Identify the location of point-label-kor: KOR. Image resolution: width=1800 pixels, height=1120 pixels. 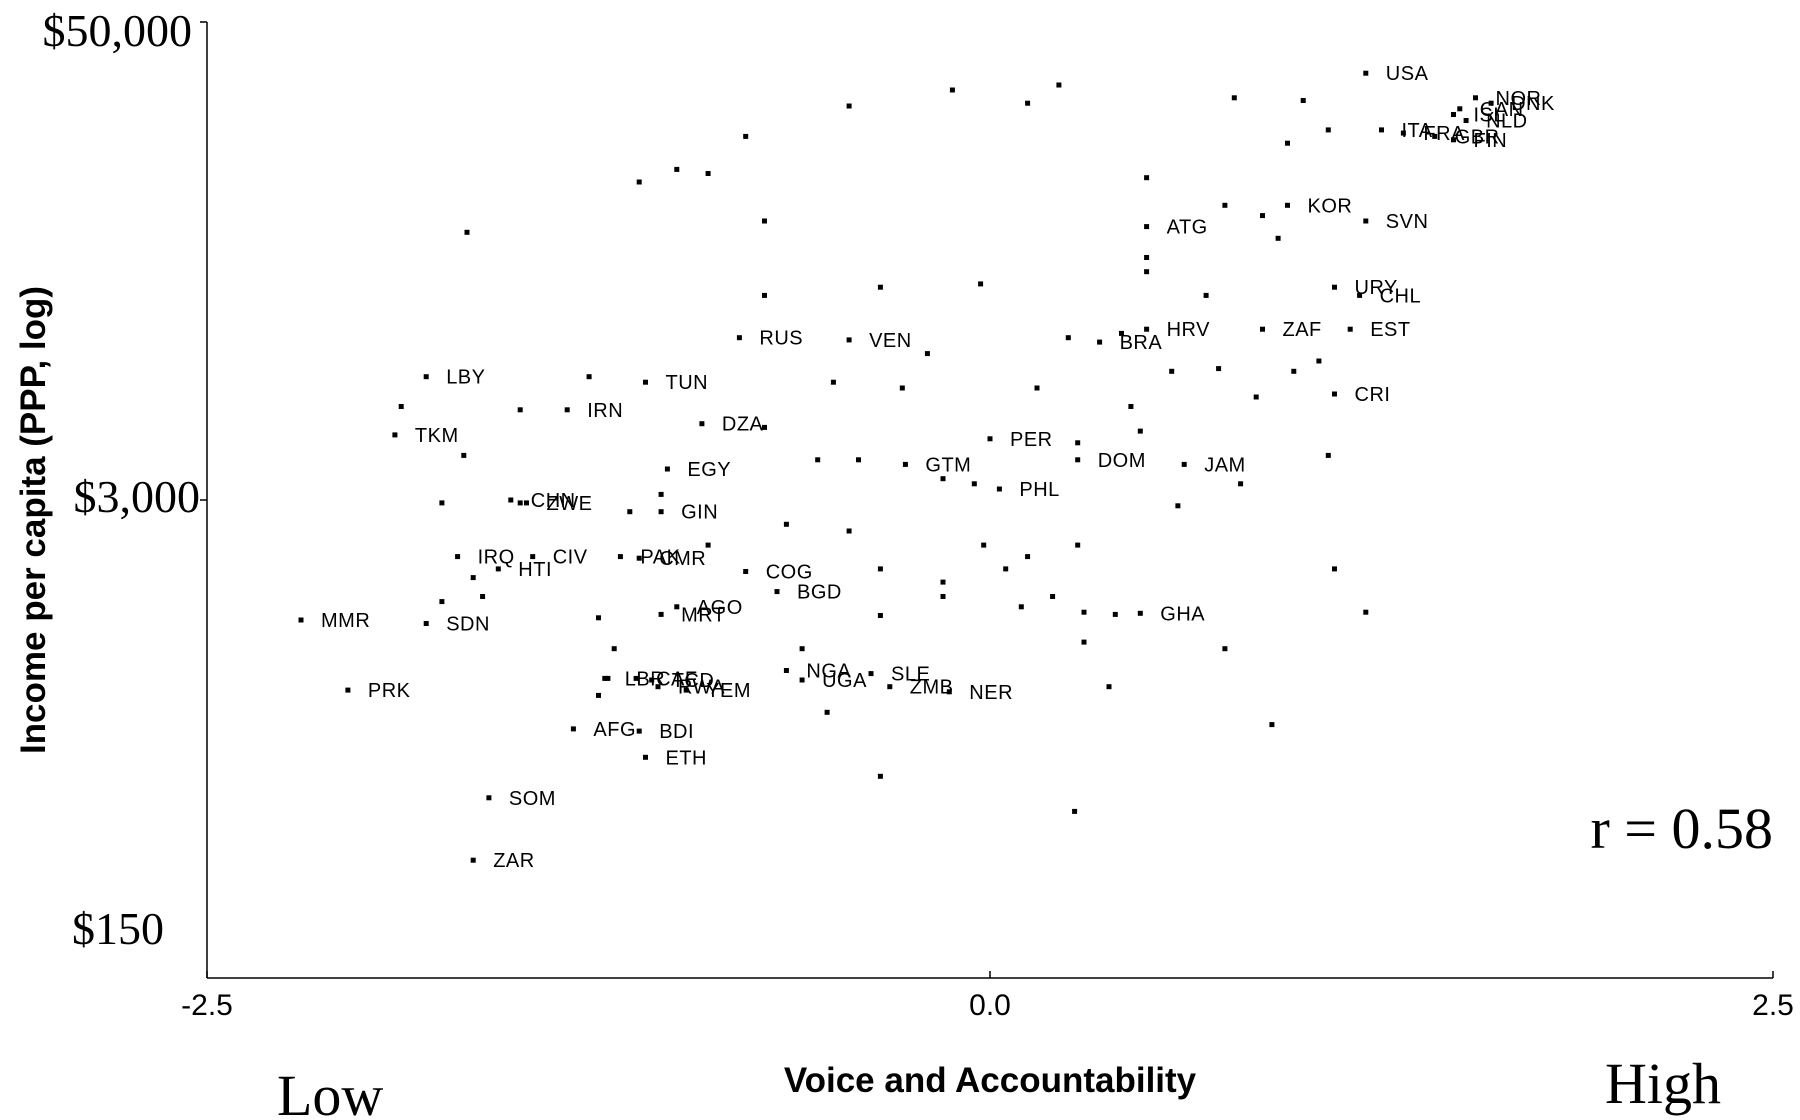
(1330, 206).